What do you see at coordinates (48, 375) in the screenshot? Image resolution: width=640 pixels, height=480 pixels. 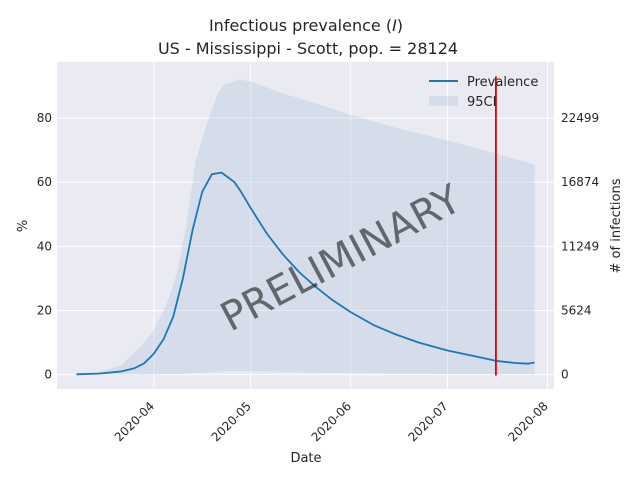 I see `y-tick-label: 0` at bounding box center [48, 375].